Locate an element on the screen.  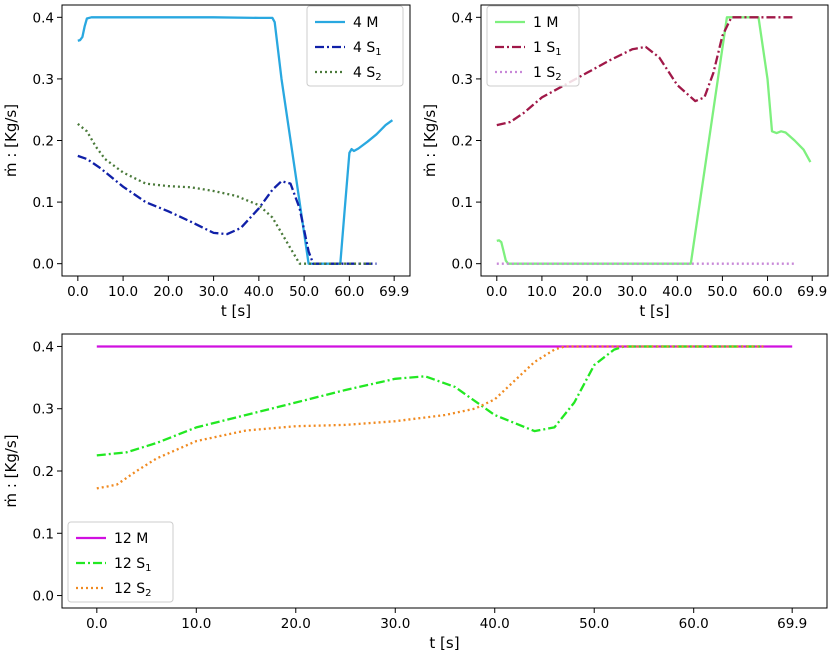
legend-label: 12 M is located at coordinates (131, 539).